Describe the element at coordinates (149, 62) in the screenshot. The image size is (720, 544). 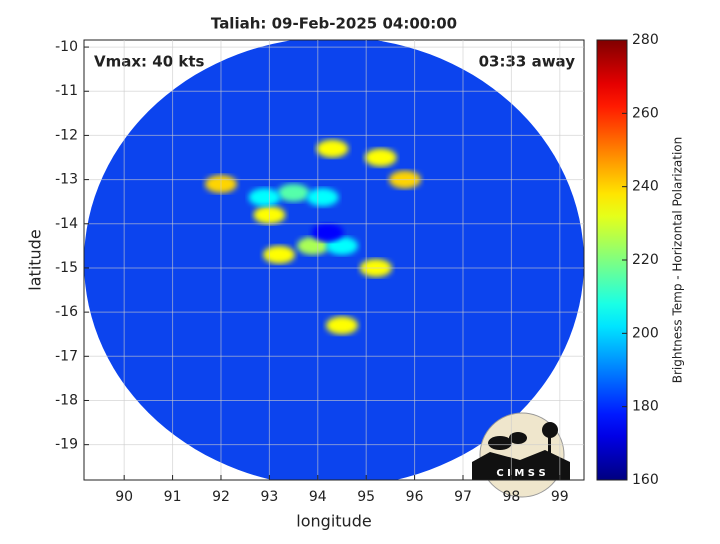
I see `annotation: Vmax: 40 kts` at that location.